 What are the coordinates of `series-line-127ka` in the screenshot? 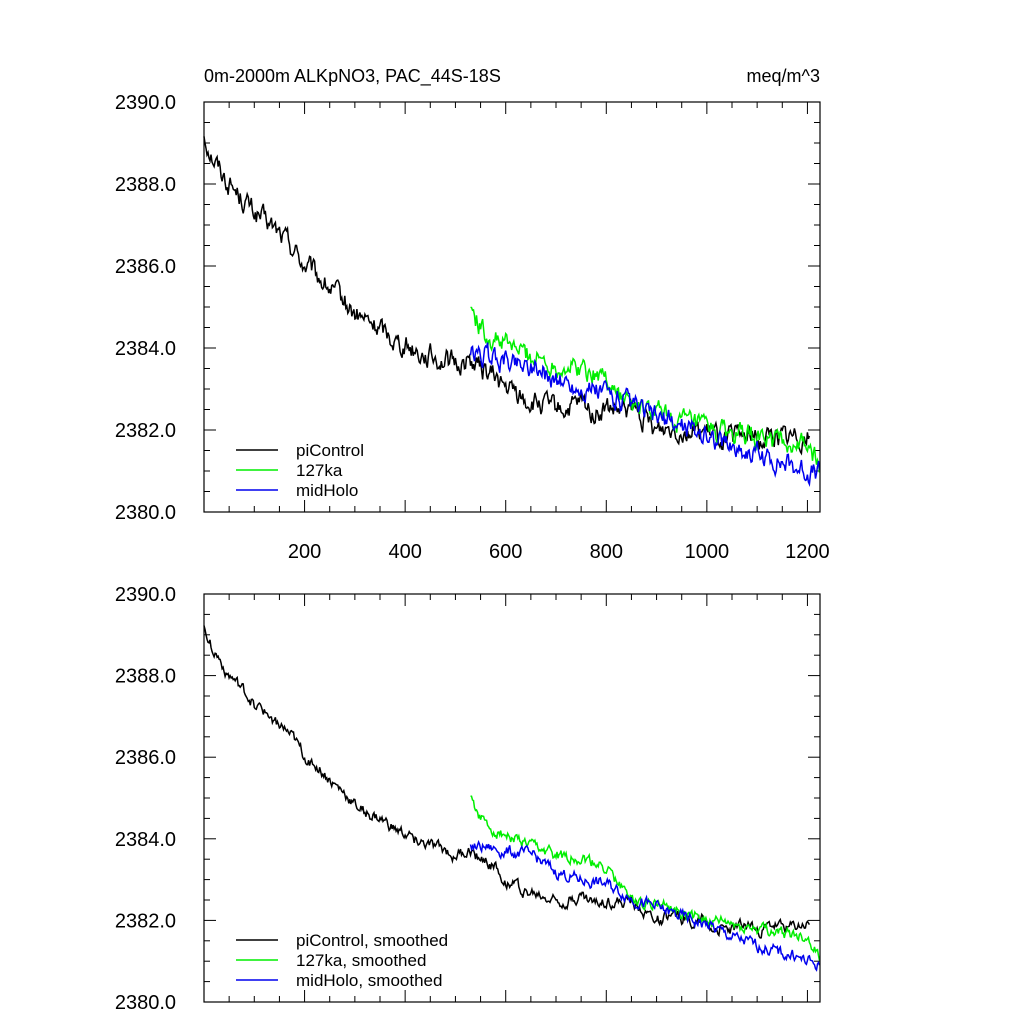 It's located at (645, 389).